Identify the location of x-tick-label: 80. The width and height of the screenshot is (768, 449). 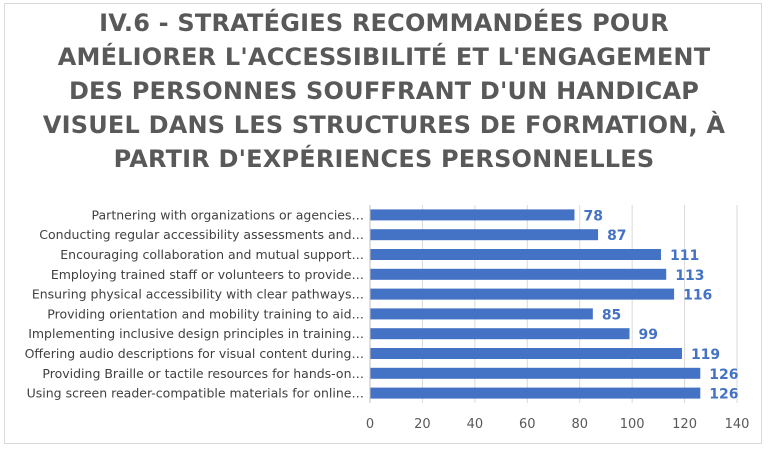
(579, 424).